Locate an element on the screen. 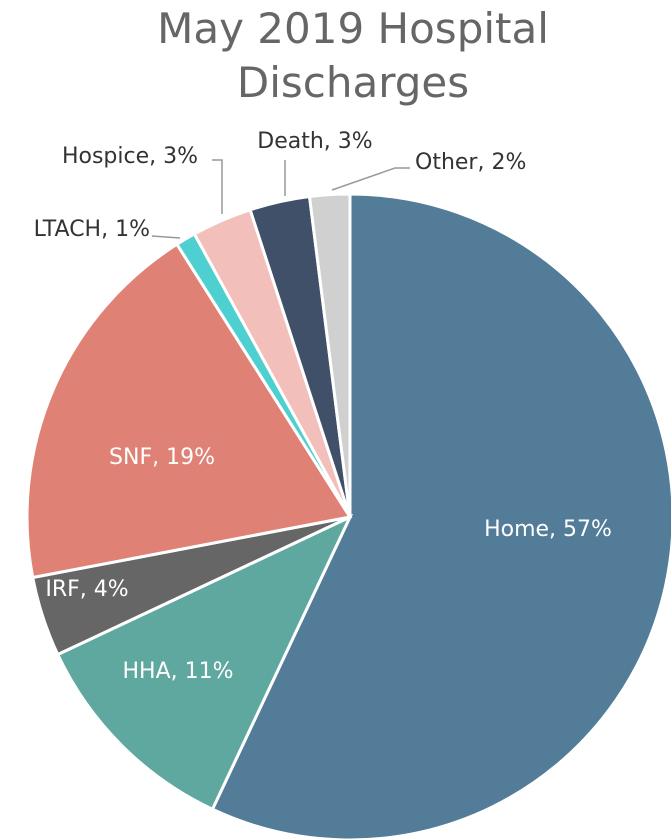  pie-slice is located at coordinates (329, 355).